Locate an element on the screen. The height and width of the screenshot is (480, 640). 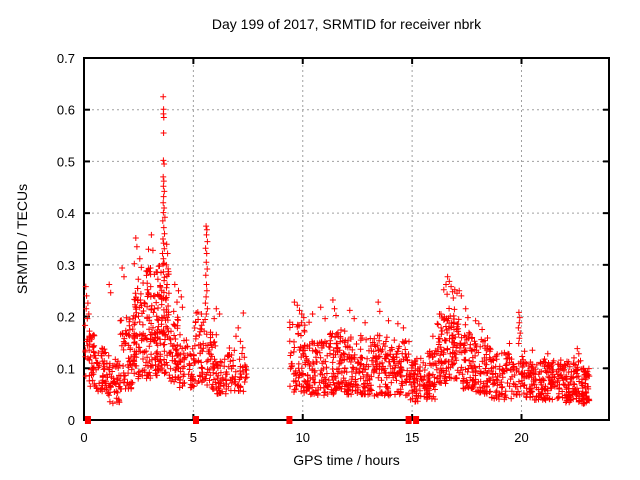
x-tick-label: 0 is located at coordinates (83, 437).